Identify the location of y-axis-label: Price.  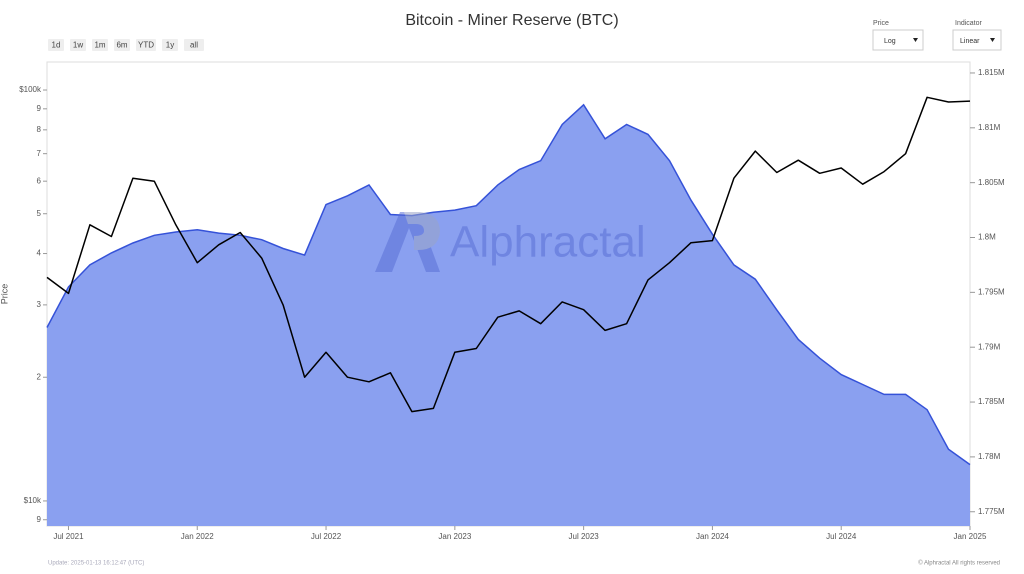
(4, 294).